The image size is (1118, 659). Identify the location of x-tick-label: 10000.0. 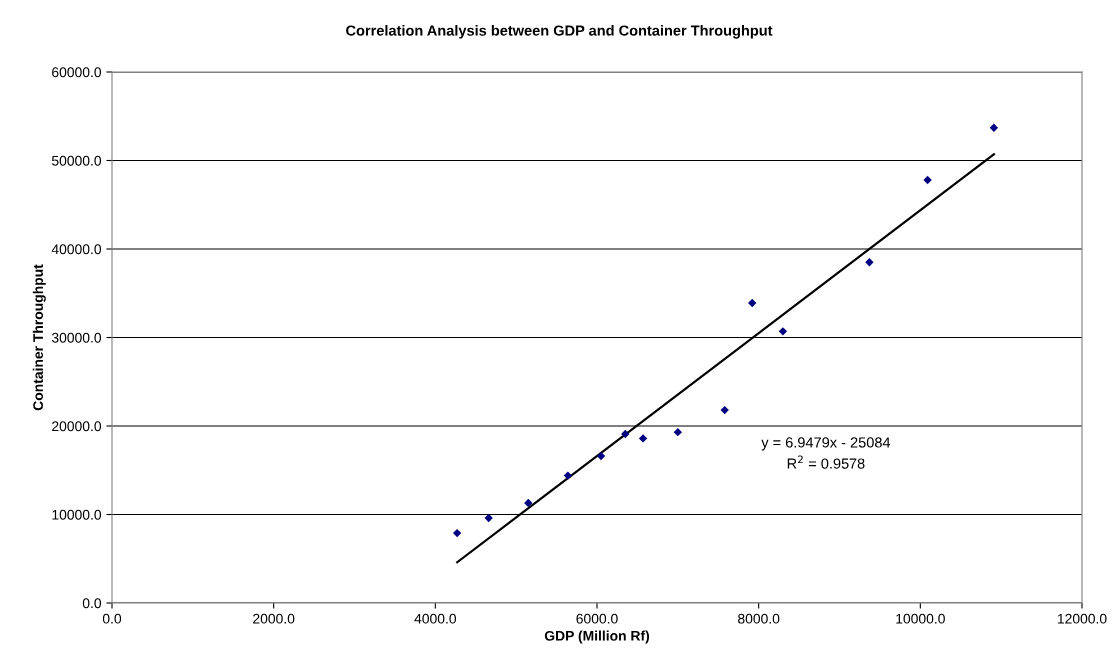
(920, 618).